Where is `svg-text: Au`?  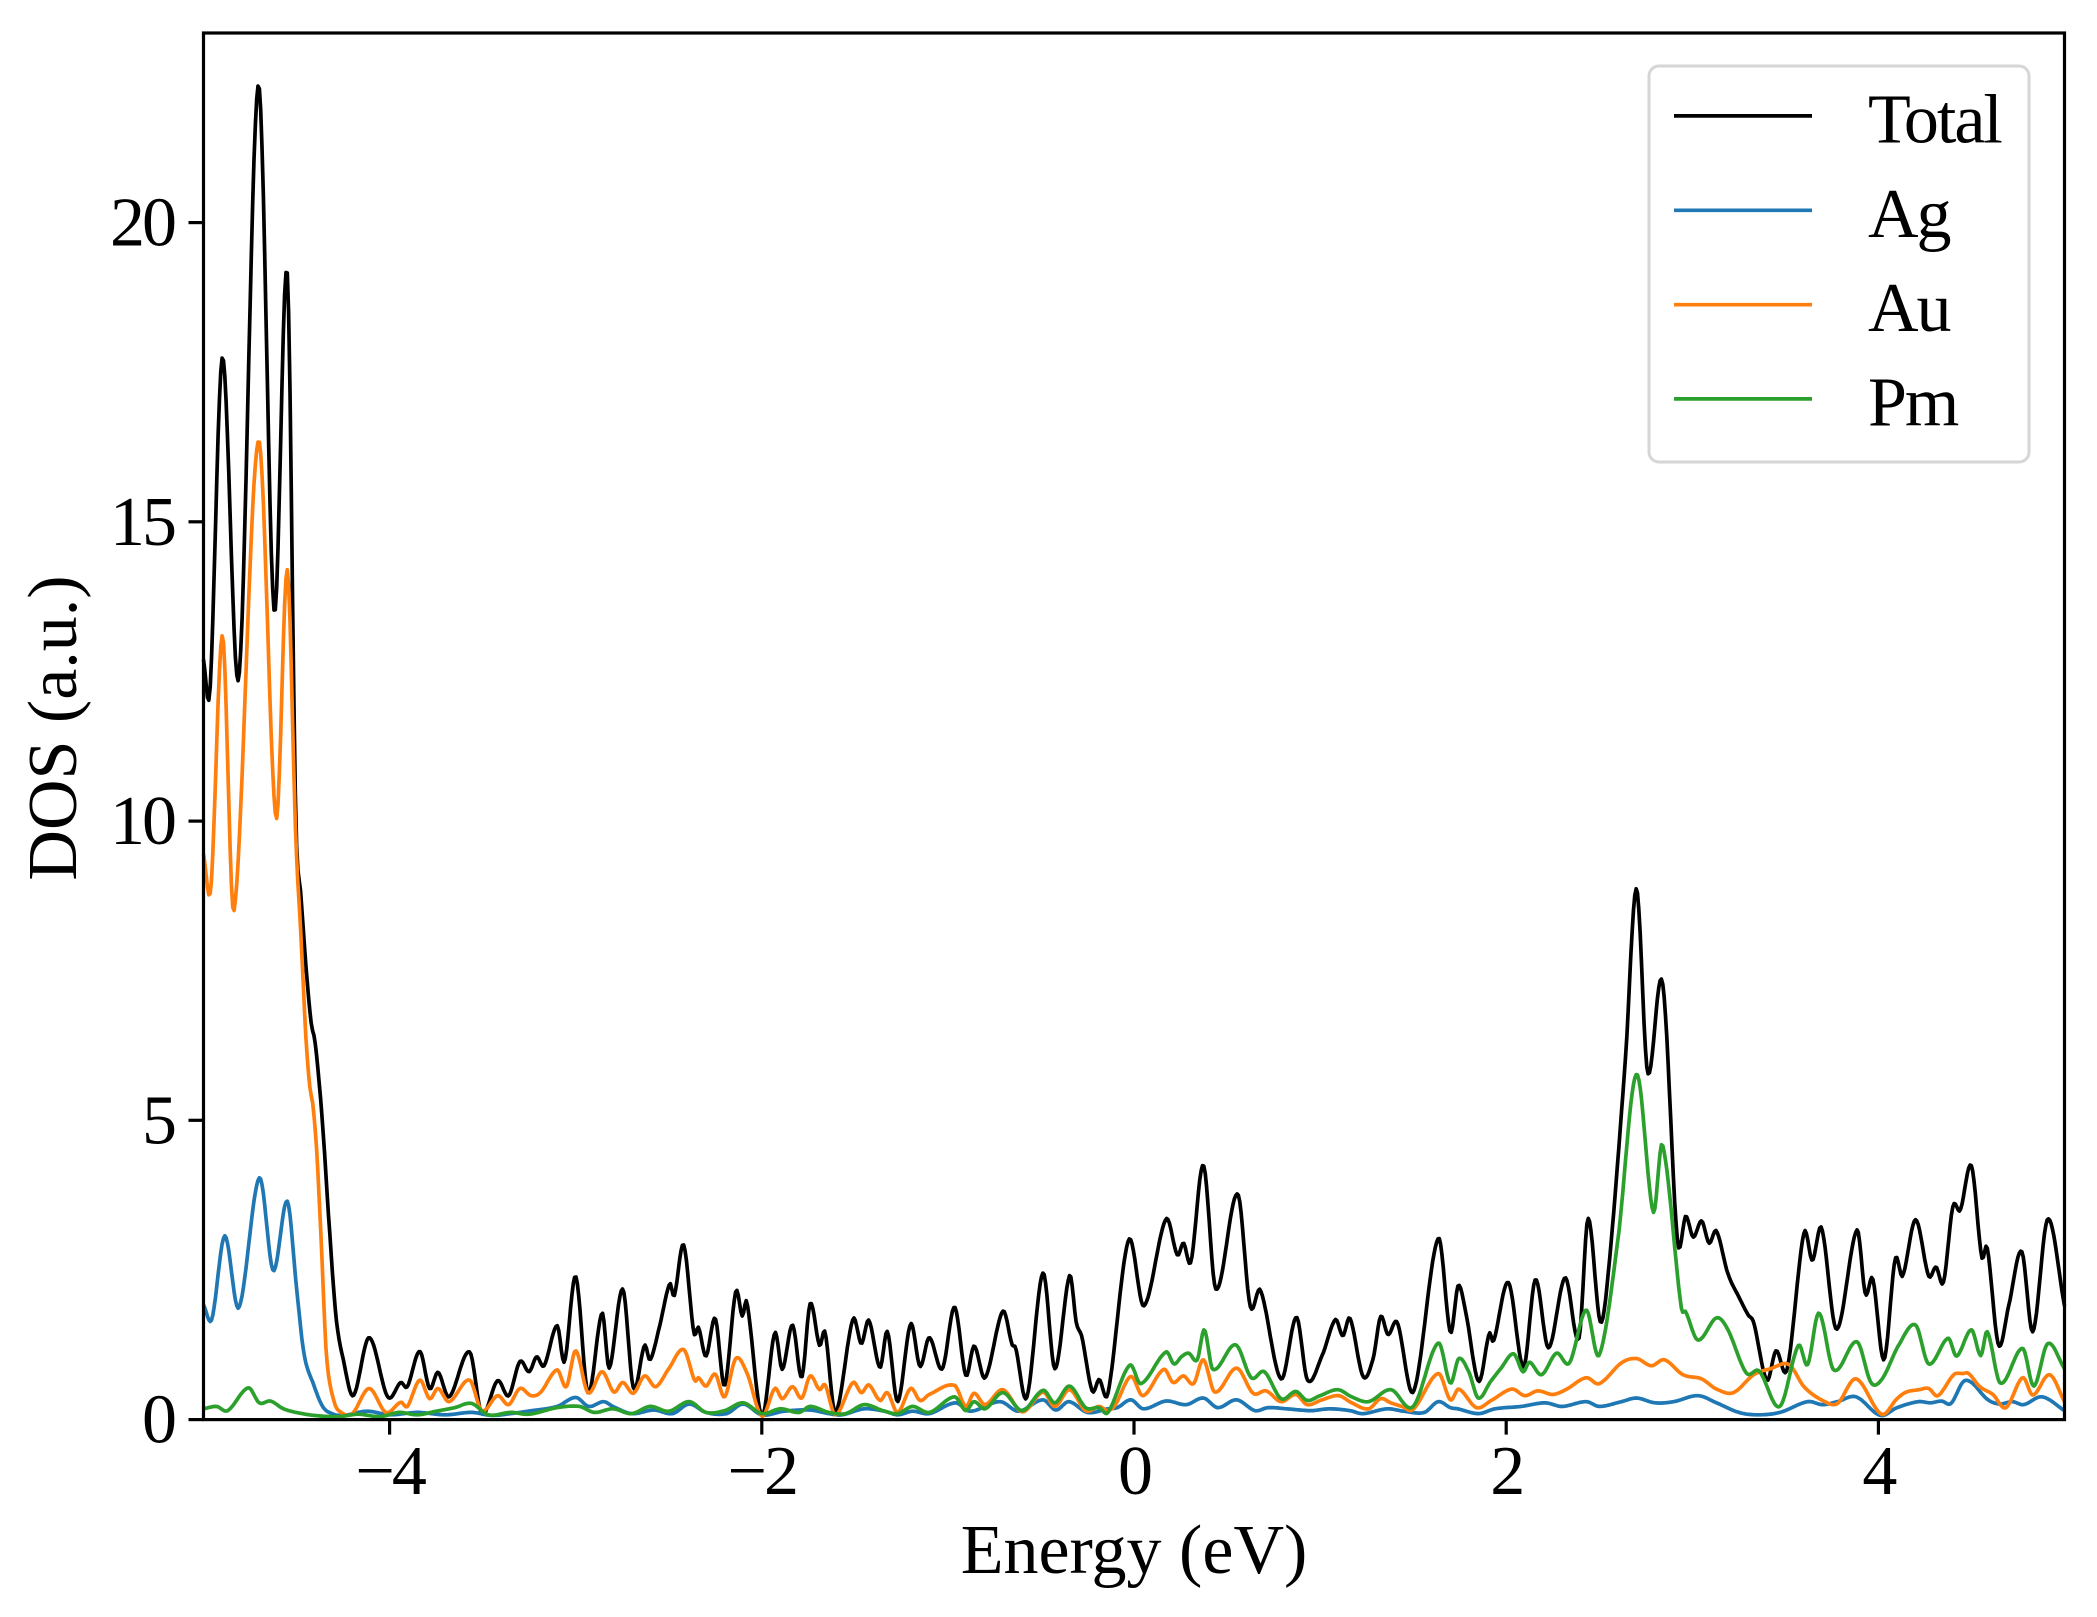 svg-text: Au is located at coordinates (1909, 308).